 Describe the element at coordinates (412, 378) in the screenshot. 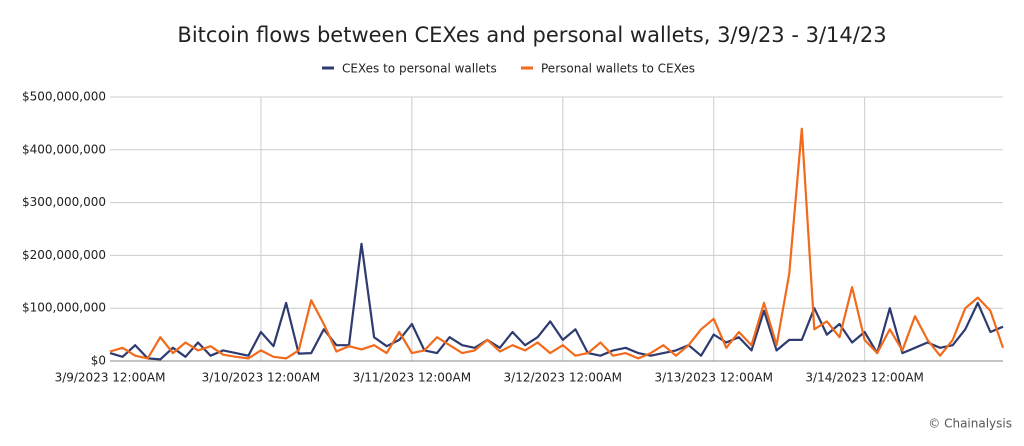

I see `x-tick-label: 3/11/2023 12:00AM` at that location.